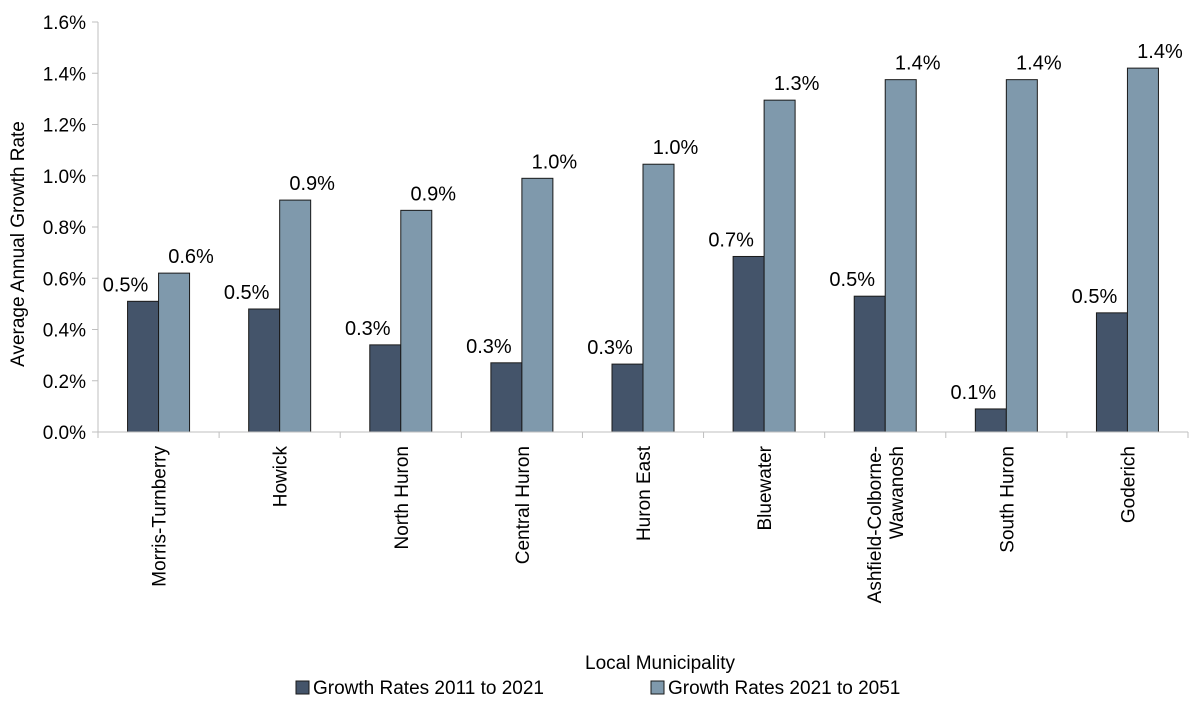  Describe the element at coordinates (64, 228) in the screenshot. I see `y-tick-label: 0.8%` at that location.